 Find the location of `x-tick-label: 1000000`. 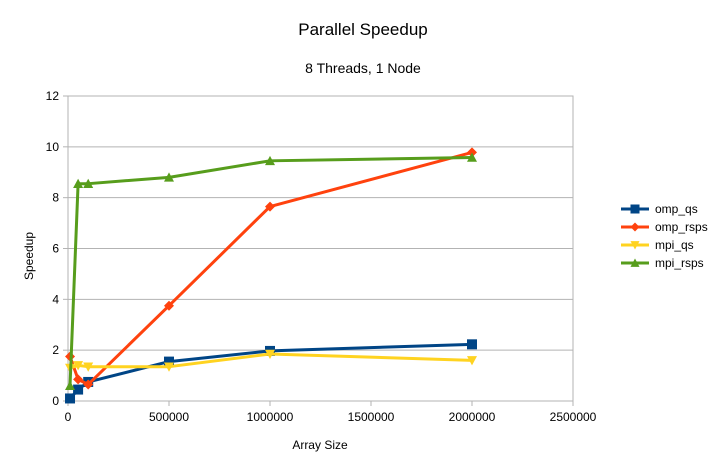

x-tick-label: 1000000 is located at coordinates (270, 417).